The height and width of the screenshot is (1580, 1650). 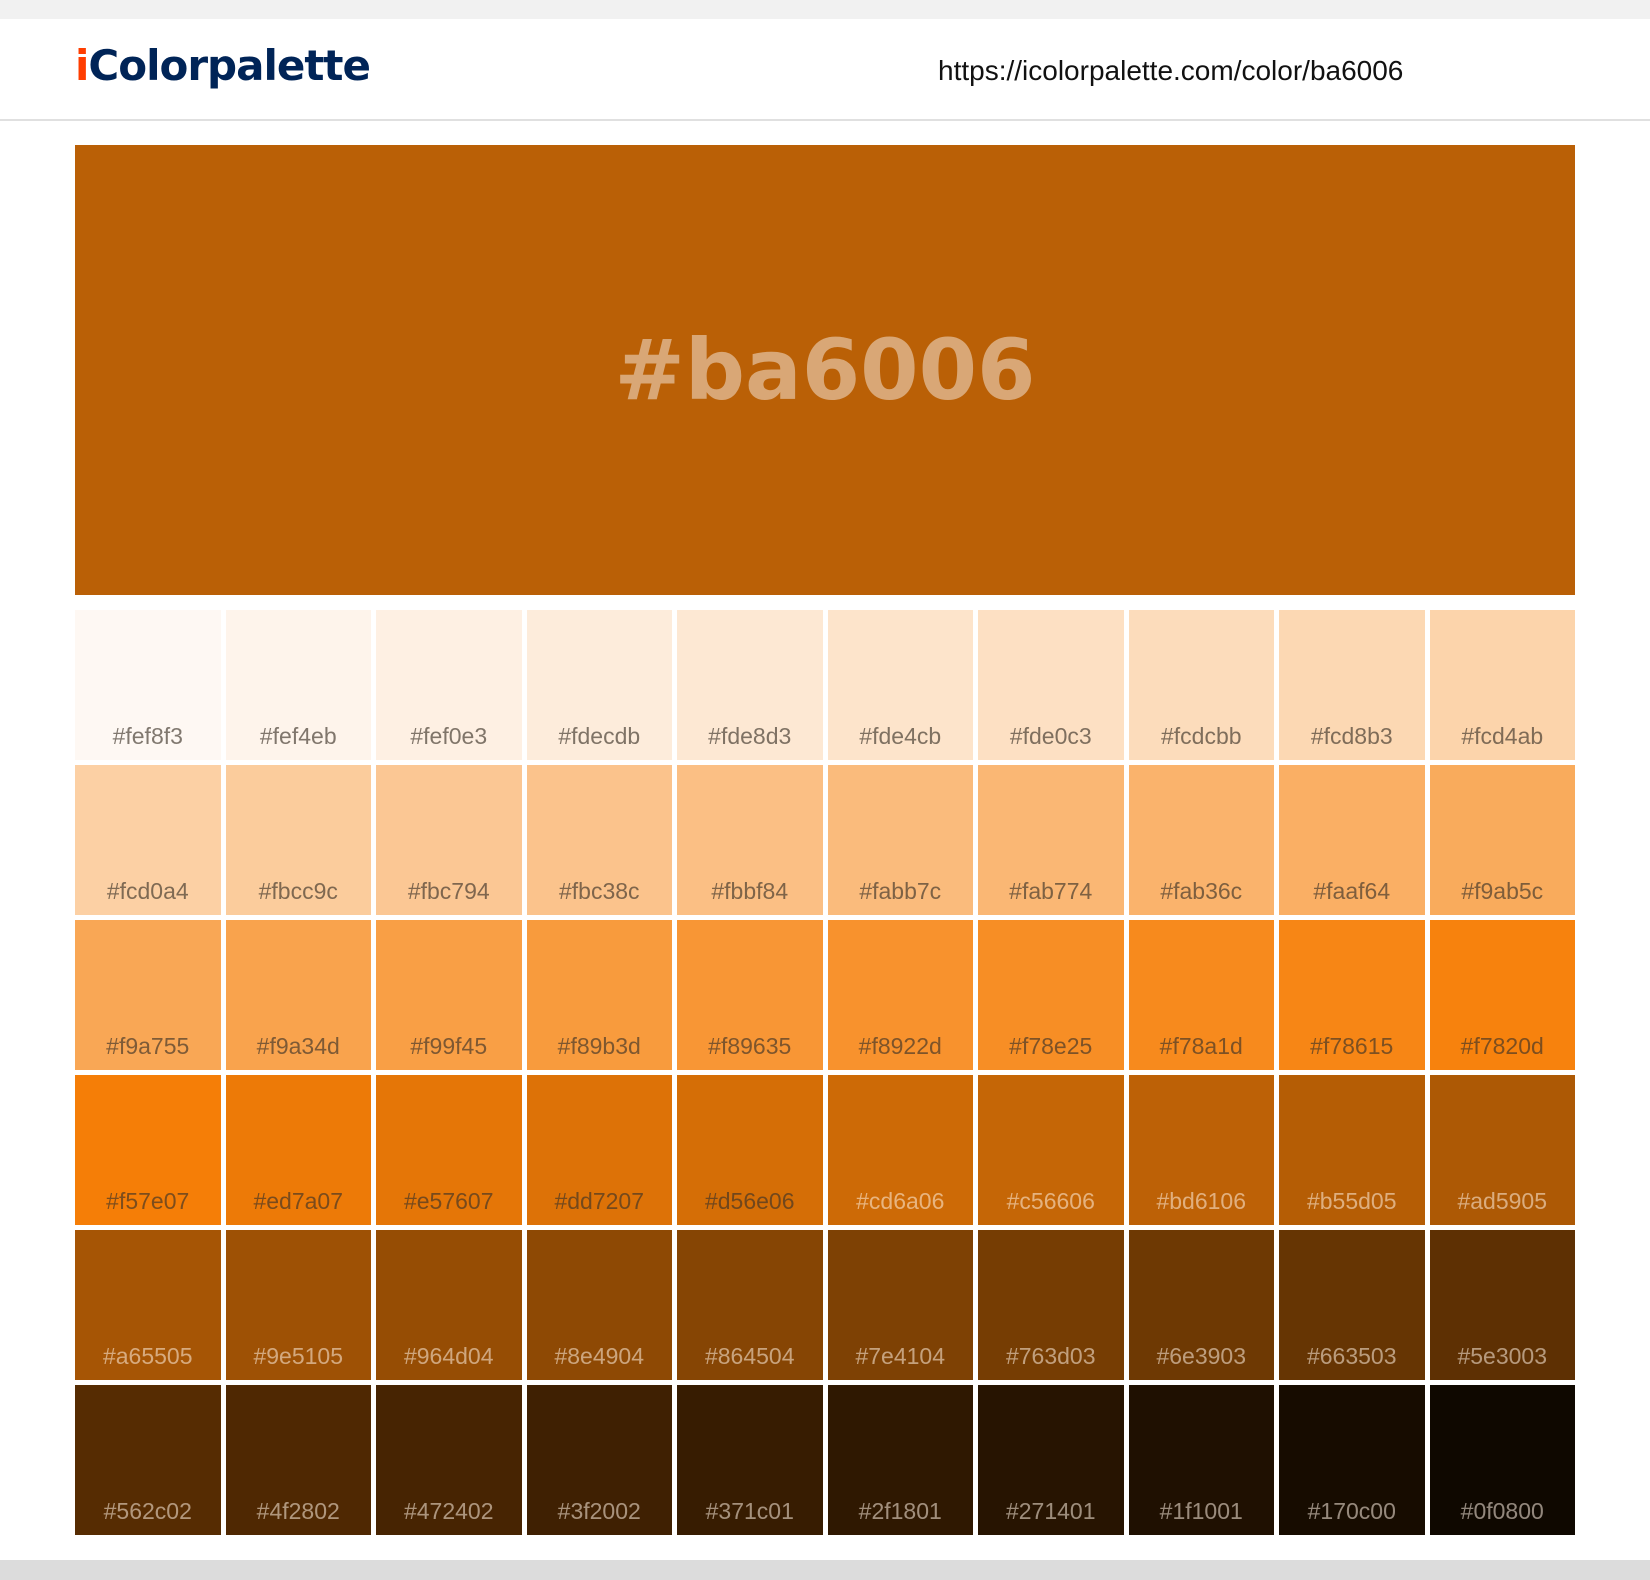 I want to click on swatch-label: #4f2802, so click(x=298, y=1511).